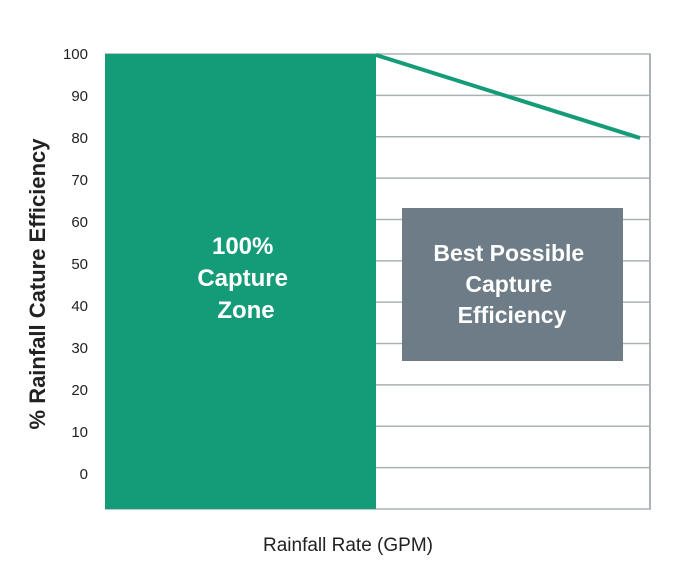 The image size is (686, 574). Describe the element at coordinates (512, 315) in the screenshot. I see `box-label-line: Efficiency` at that location.